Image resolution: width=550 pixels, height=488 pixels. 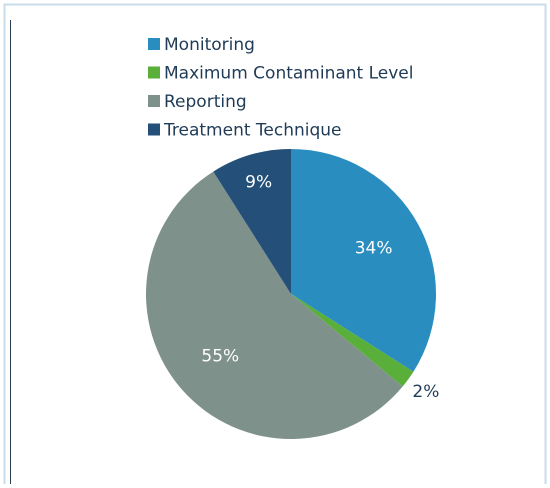 I want to click on legend-label: Maximum Contaminant Level, so click(x=289, y=74).